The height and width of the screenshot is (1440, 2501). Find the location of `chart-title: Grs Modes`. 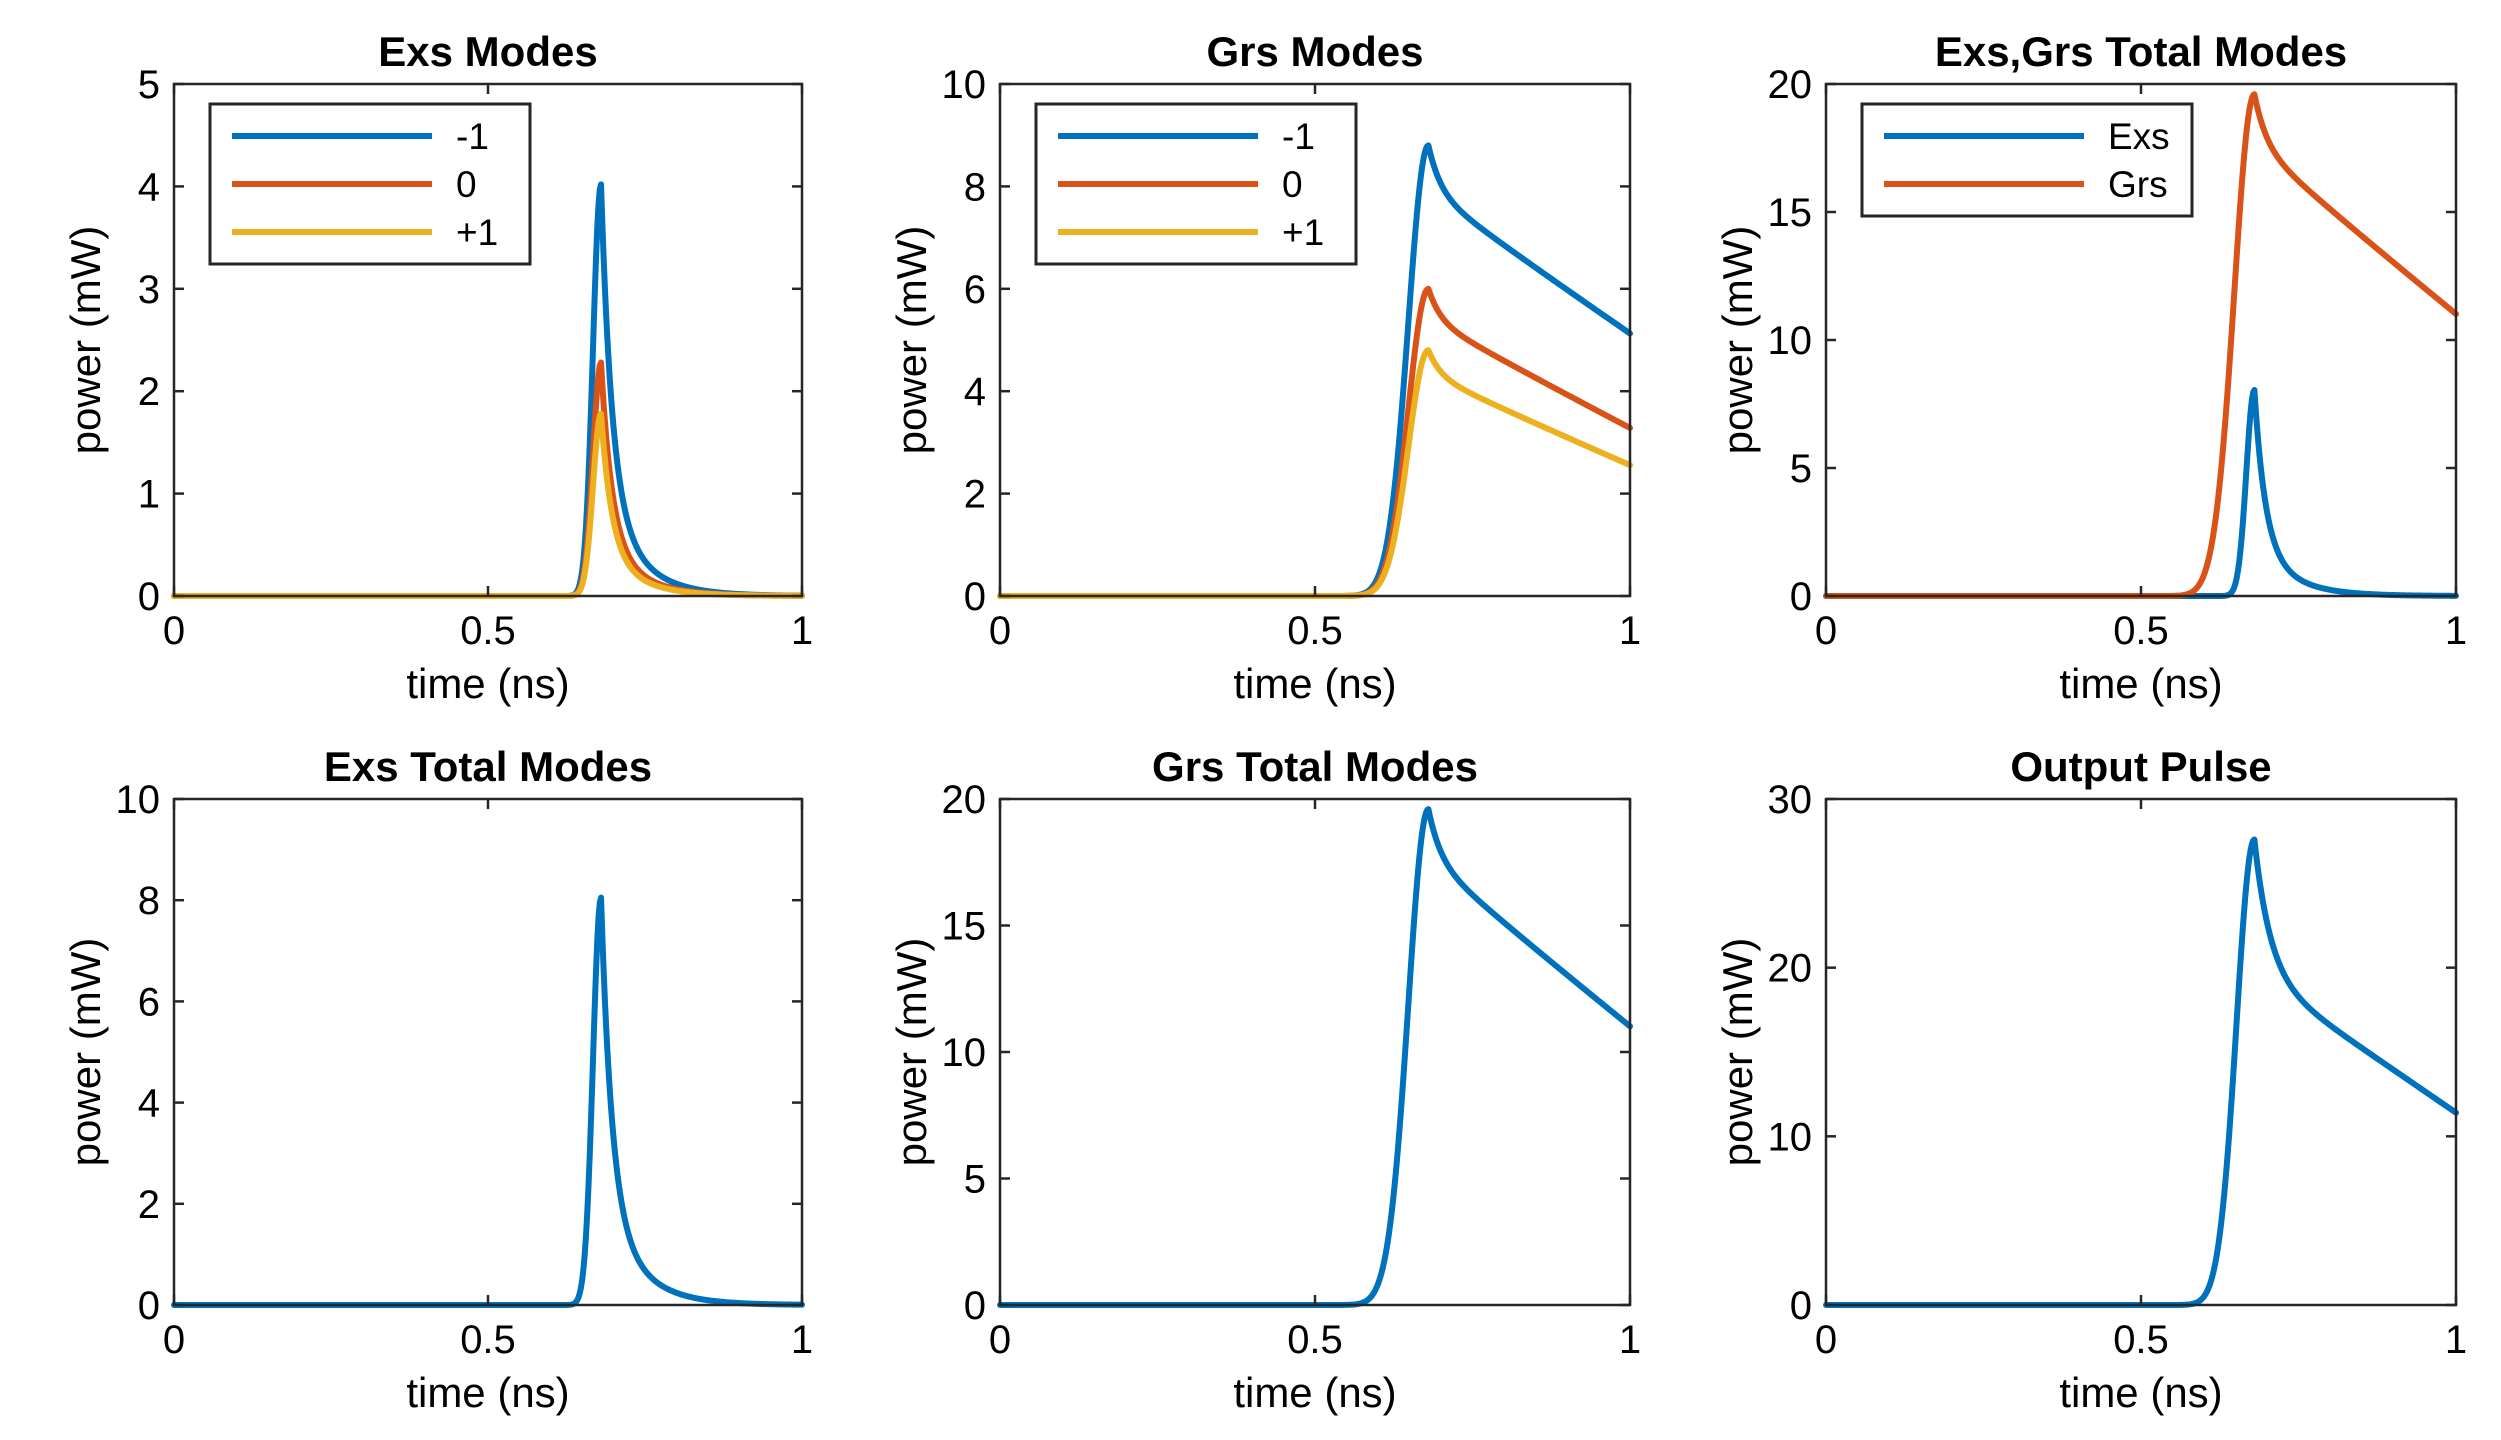

chart-title: Grs Modes is located at coordinates (1314, 51).